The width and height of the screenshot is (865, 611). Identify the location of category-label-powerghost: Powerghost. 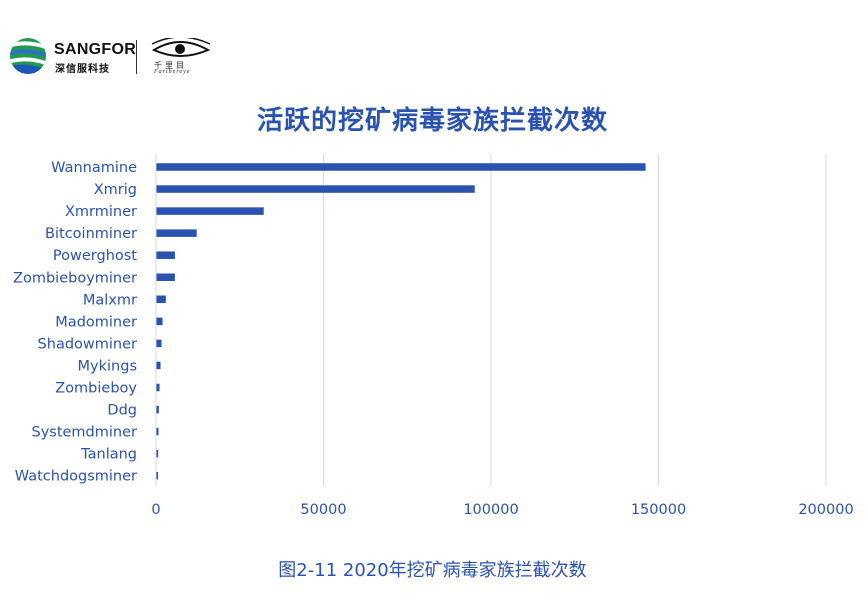
(95, 256).